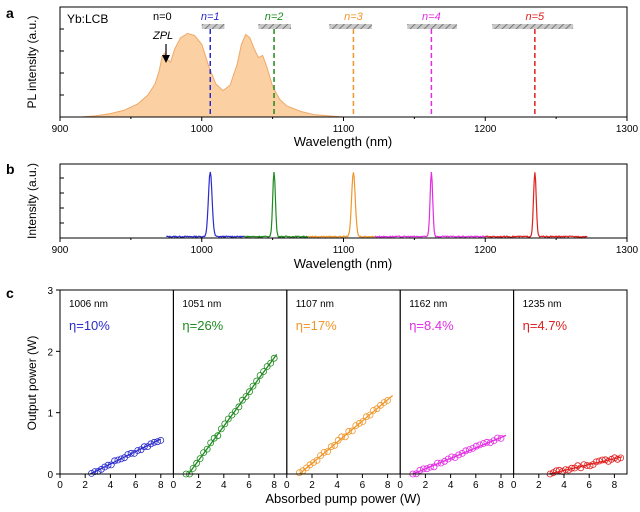 The height and width of the screenshot is (512, 640). I want to click on panel-label-c: c, so click(10, 293).